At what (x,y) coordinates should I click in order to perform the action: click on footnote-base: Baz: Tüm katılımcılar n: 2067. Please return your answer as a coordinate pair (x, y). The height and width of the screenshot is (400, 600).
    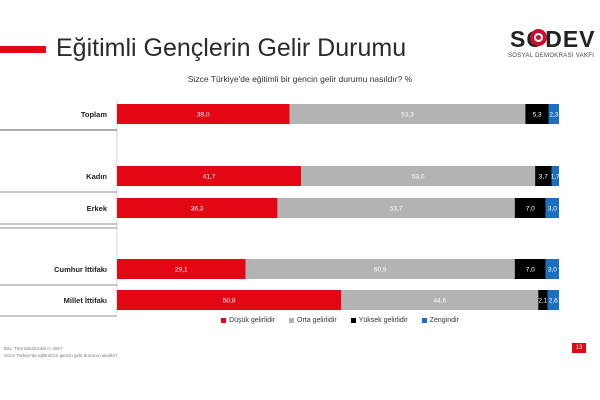
    Looking at the image, I should click on (33, 348).